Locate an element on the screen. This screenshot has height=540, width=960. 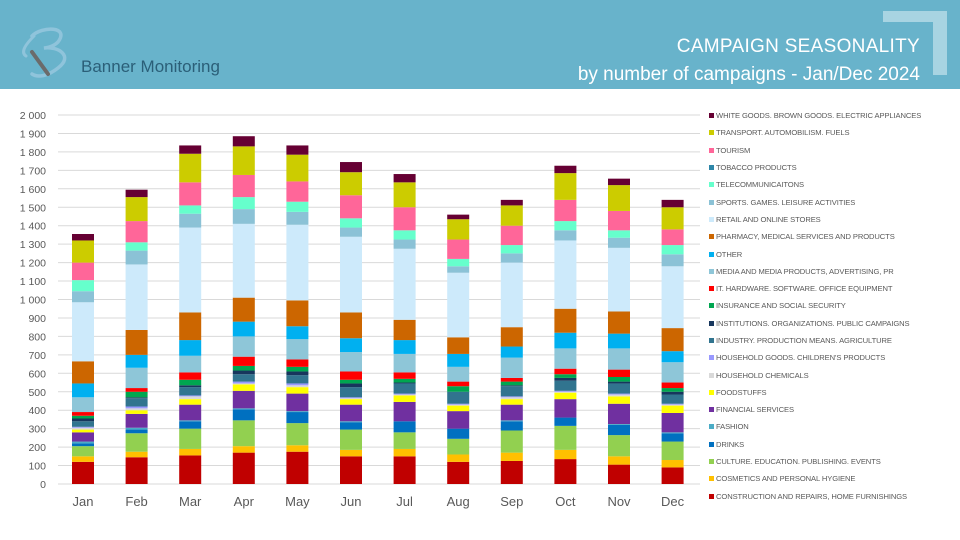
y-tick-label: 300 is located at coordinates (37, 430).